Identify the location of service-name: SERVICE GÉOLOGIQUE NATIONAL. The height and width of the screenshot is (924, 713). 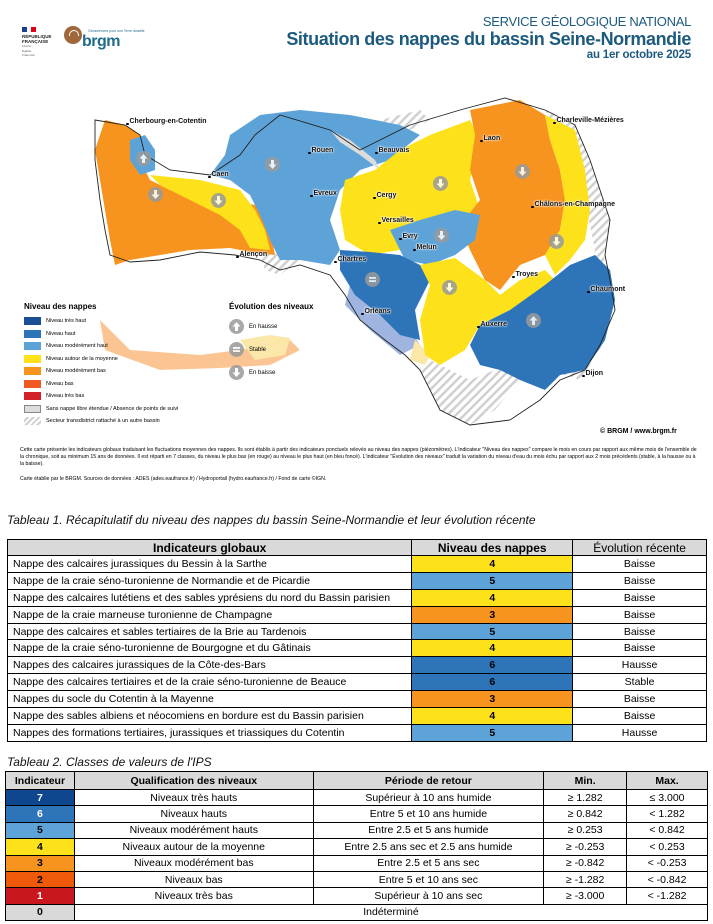
(586, 21).